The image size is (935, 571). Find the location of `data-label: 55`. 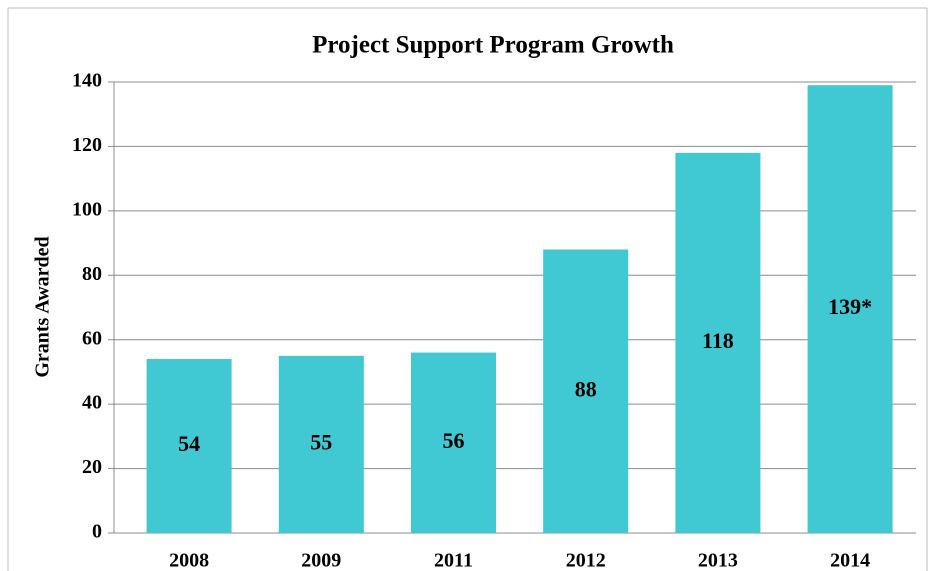

data-label: 55 is located at coordinates (321, 441).